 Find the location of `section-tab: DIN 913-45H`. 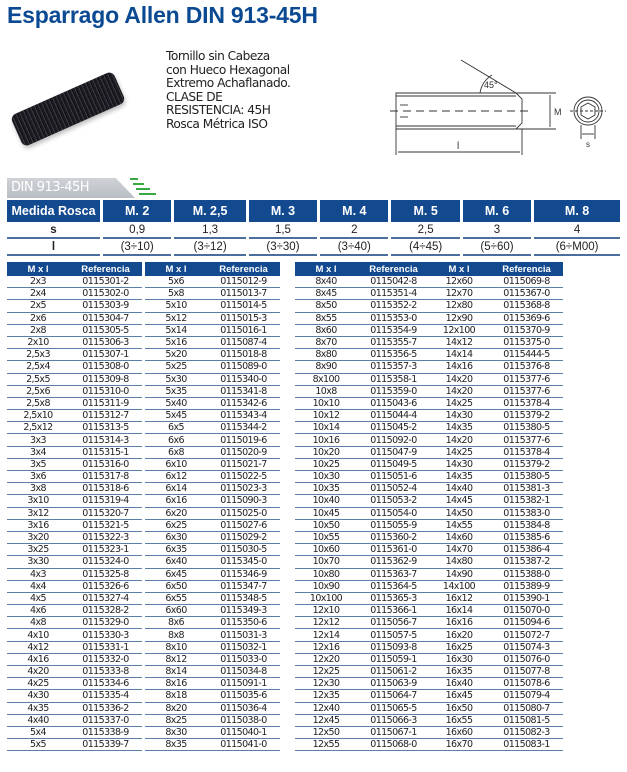

section-tab: DIN 913-45H is located at coordinates (71, 188).